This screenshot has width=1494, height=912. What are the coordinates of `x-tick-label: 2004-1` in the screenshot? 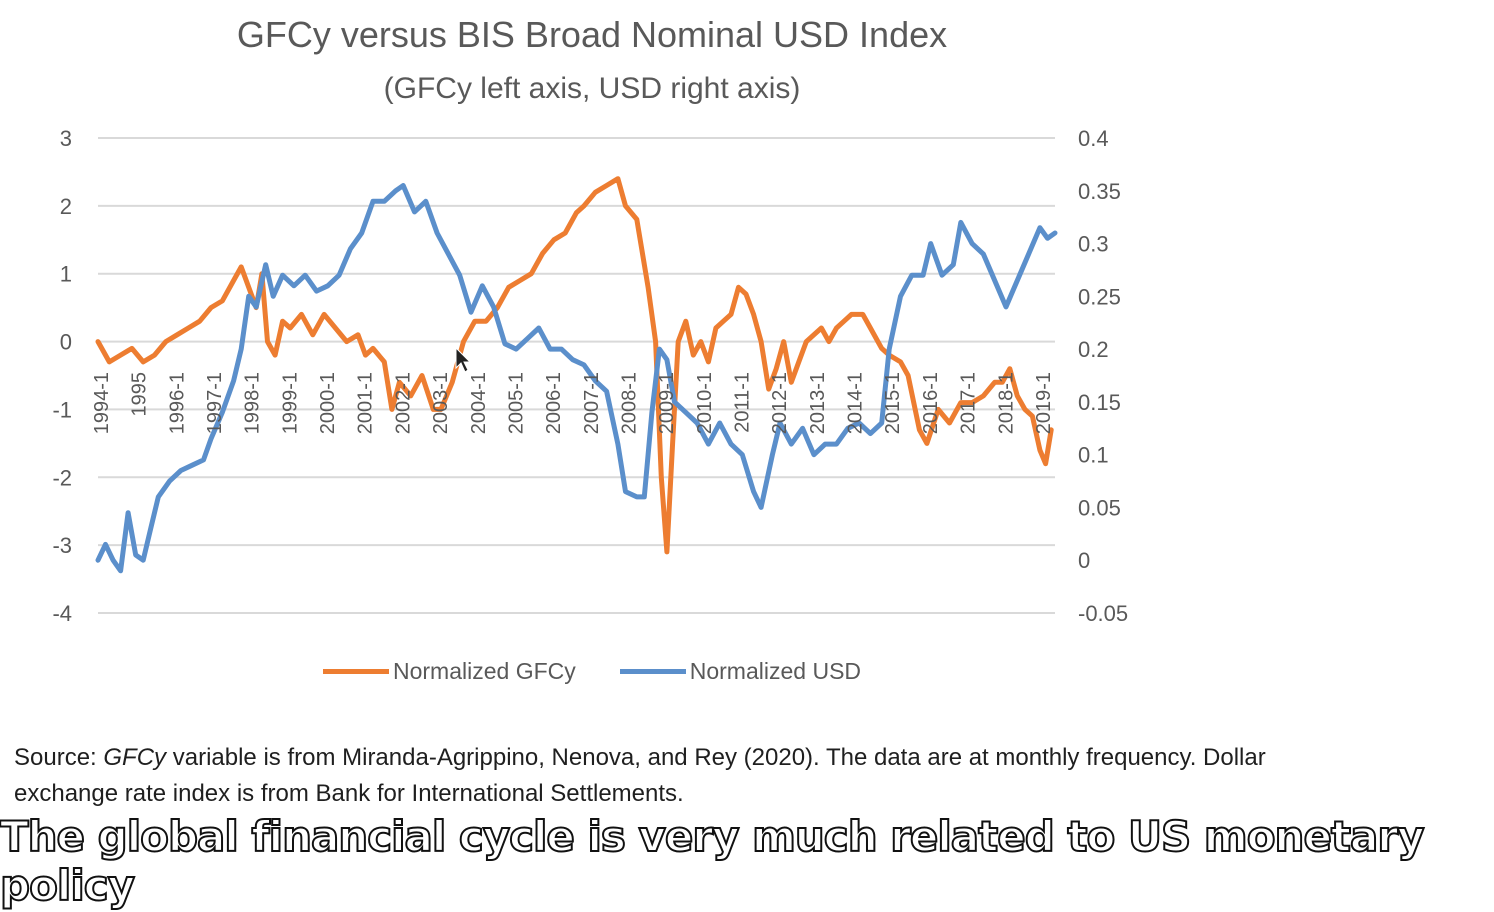 It's located at (479, 403).